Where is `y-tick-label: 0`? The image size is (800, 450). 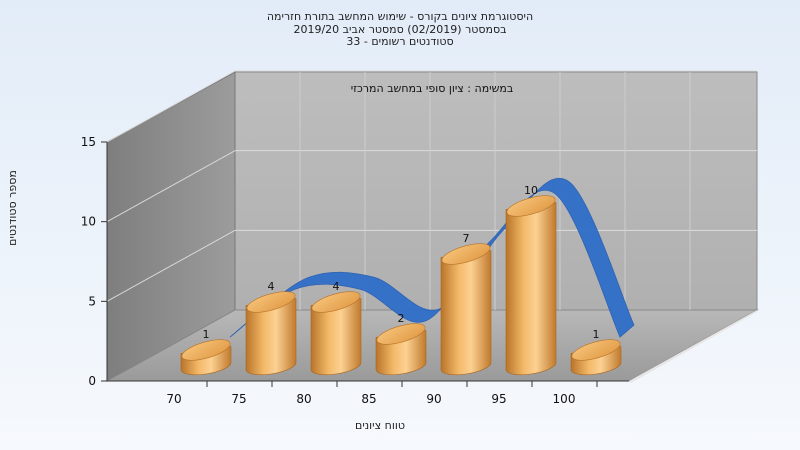
y-tick-label: 0 is located at coordinates (92, 381).